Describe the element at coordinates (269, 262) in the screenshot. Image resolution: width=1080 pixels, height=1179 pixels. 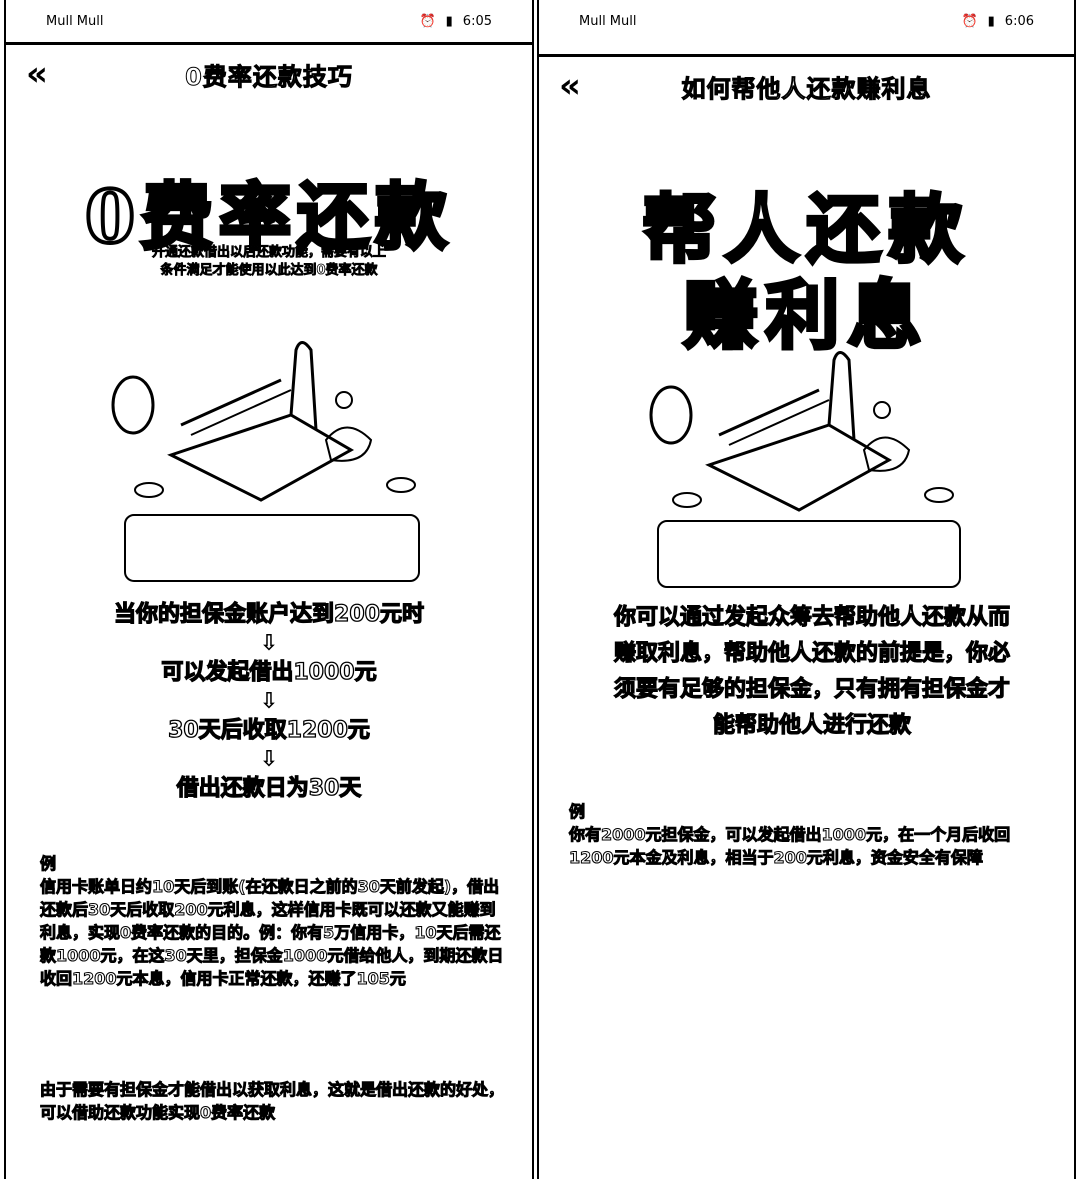
I see `hero-subtitle: 开通还款借出以后还款功能，需要有以上 条件满足才能使用以此达到0费率还款` at that location.